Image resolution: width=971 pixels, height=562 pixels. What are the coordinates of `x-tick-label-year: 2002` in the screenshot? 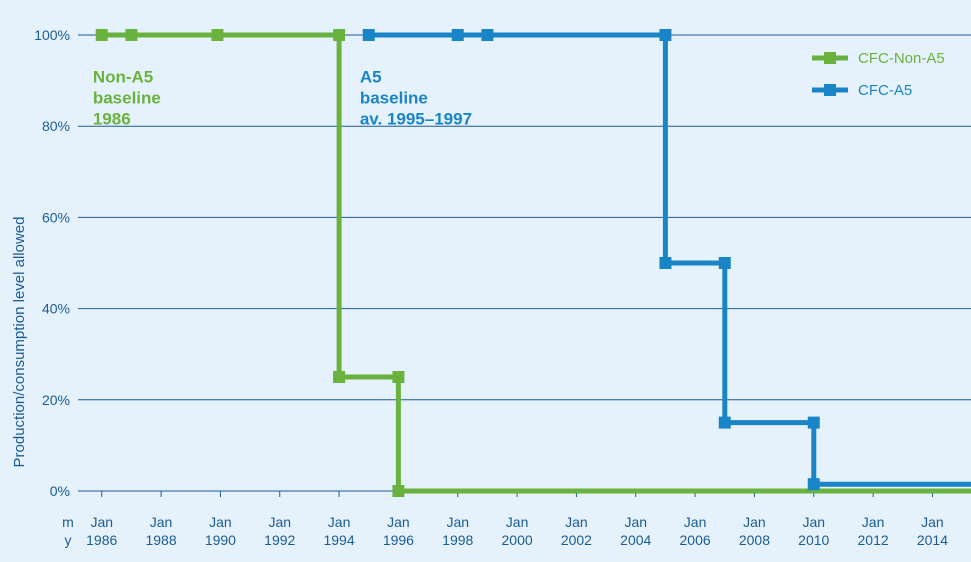 It's located at (576, 540).